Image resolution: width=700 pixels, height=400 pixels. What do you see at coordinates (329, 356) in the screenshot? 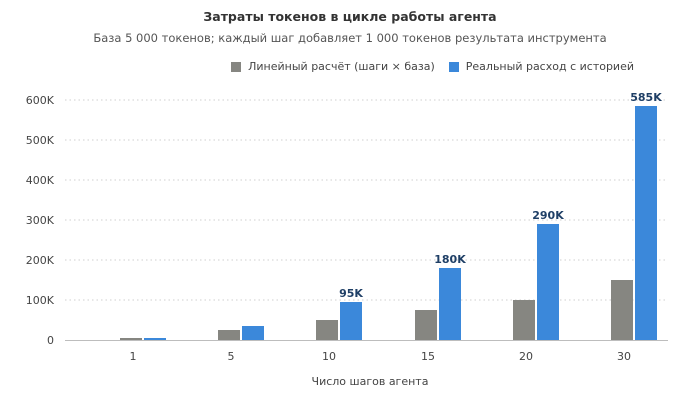
I see `x-tick-label: 10` at bounding box center [329, 356].